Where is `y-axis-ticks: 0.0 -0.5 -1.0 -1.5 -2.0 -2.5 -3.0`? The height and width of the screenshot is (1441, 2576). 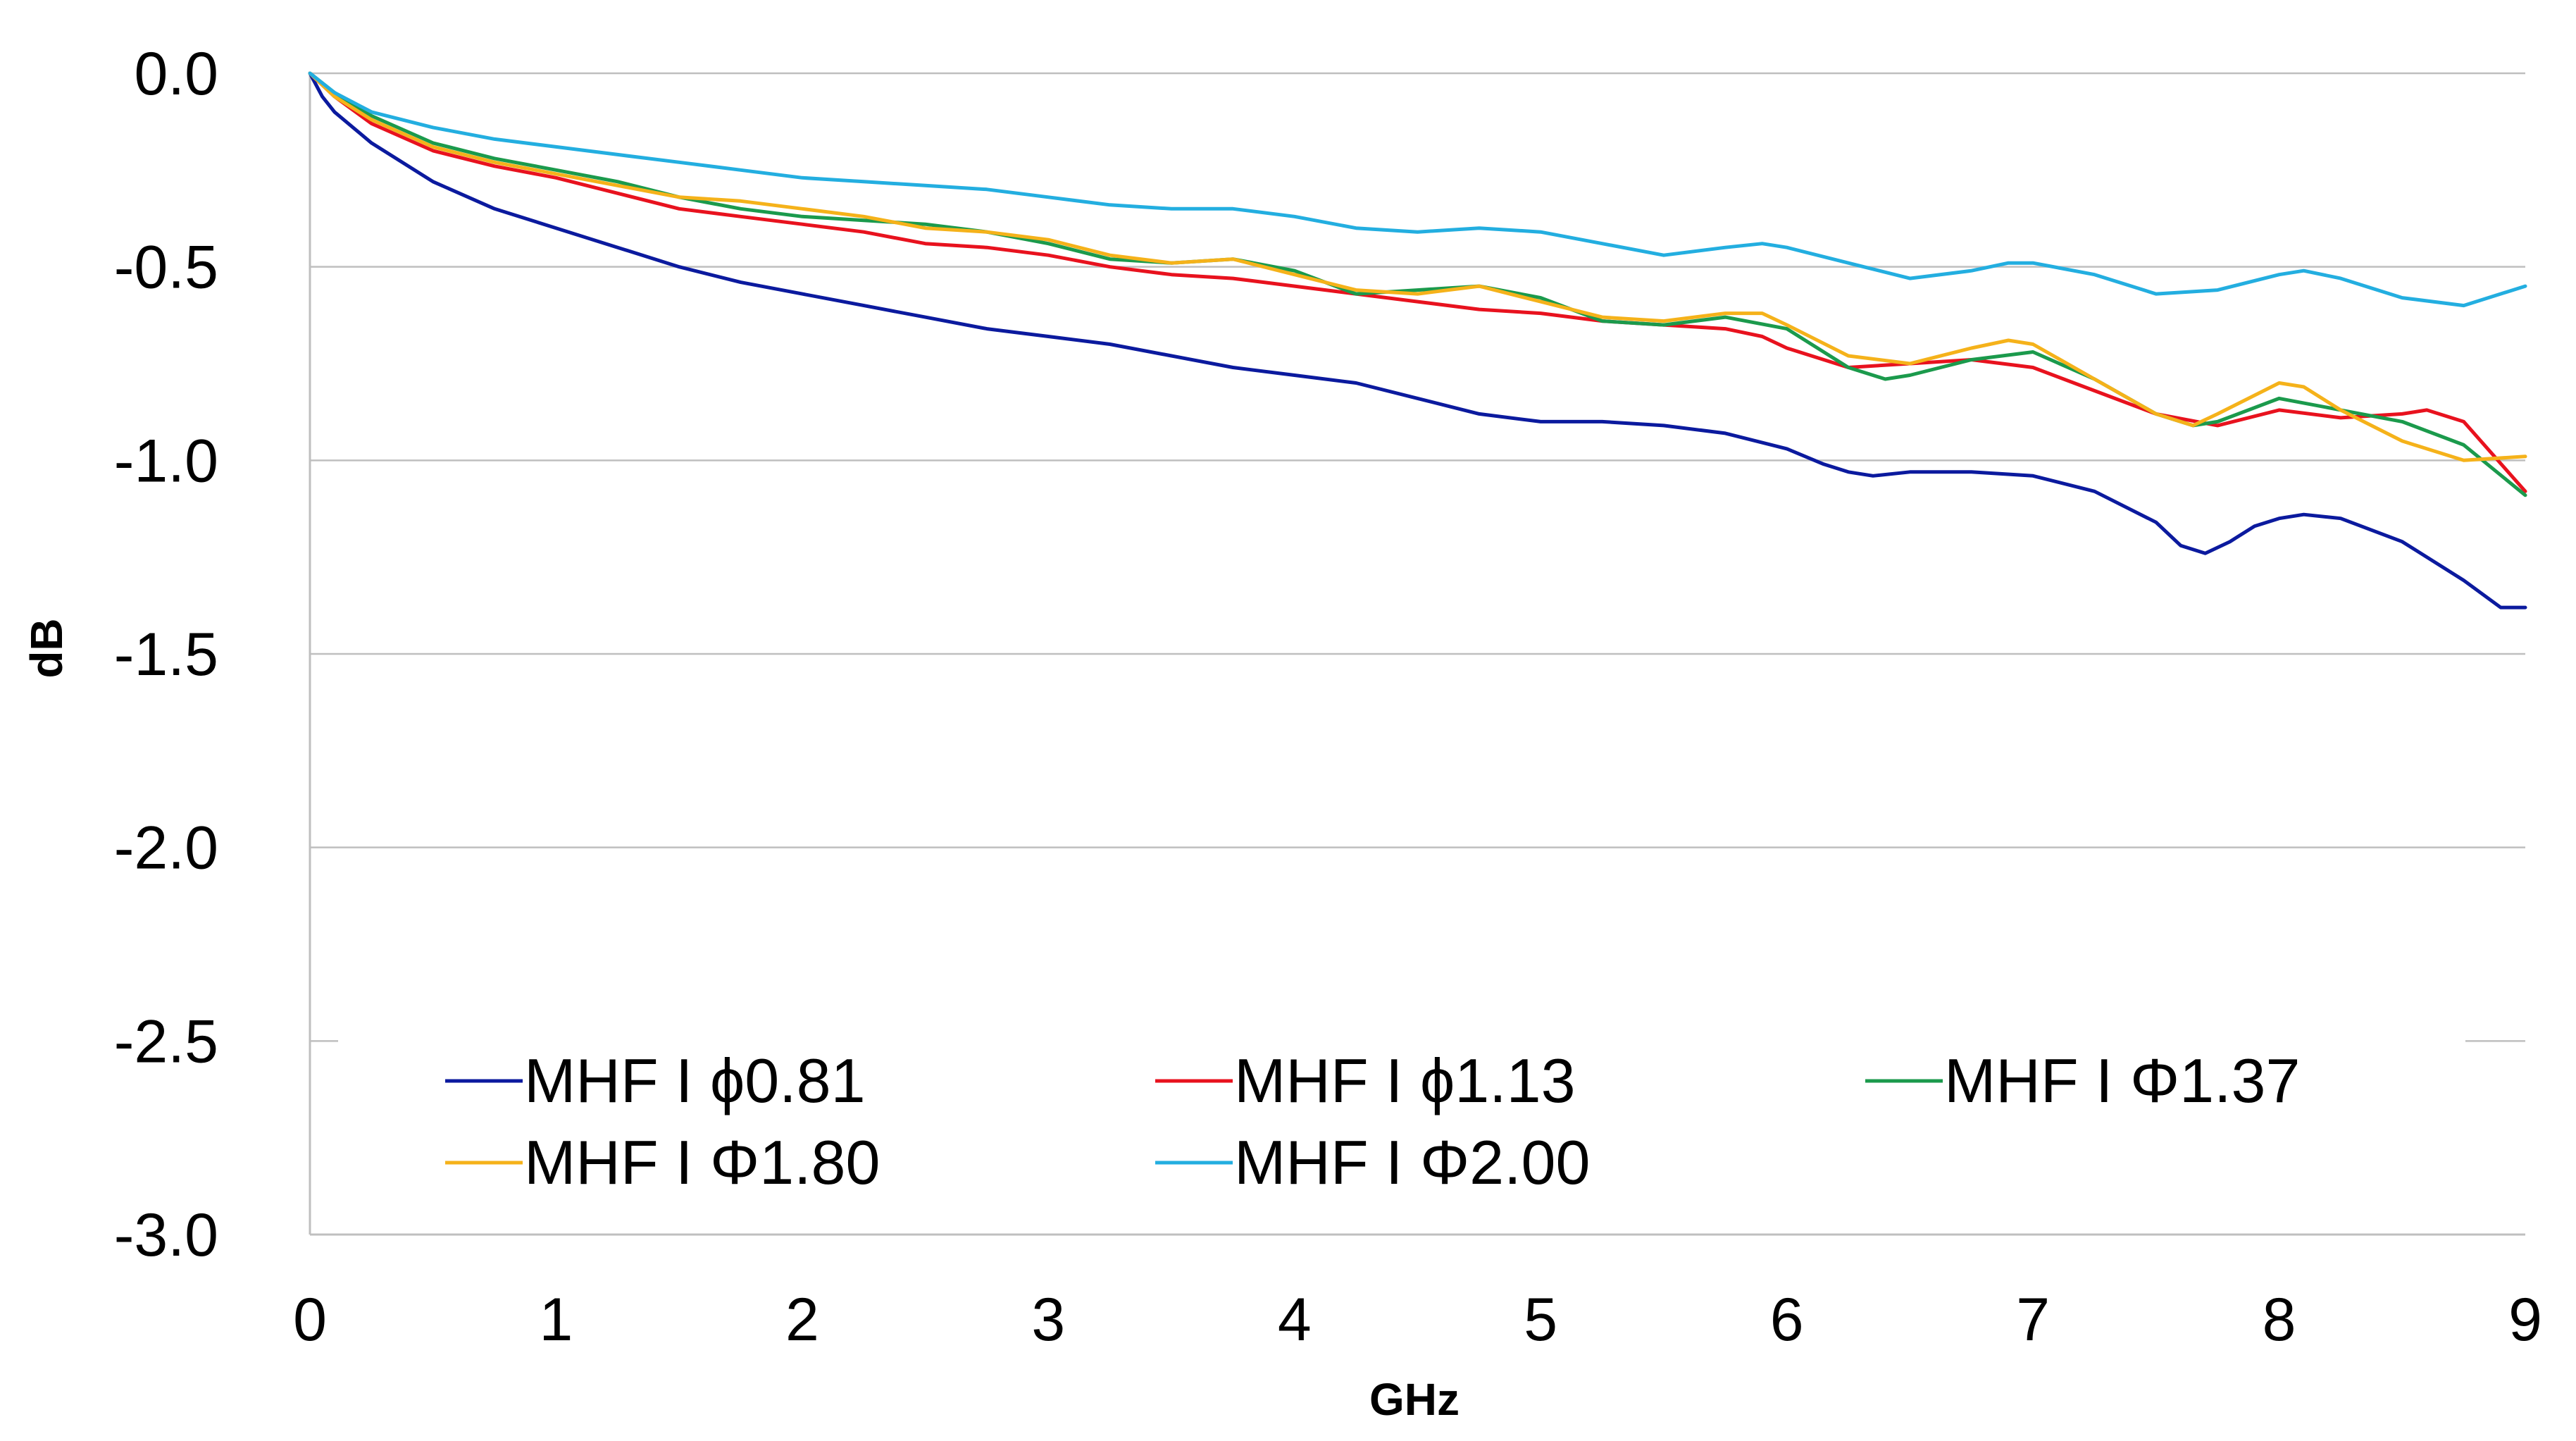
y-axis-ticks: 0.0 -0.5 -1.0 -1.5 -2.0 -2.5 -3.0 is located at coordinates (166, 654).